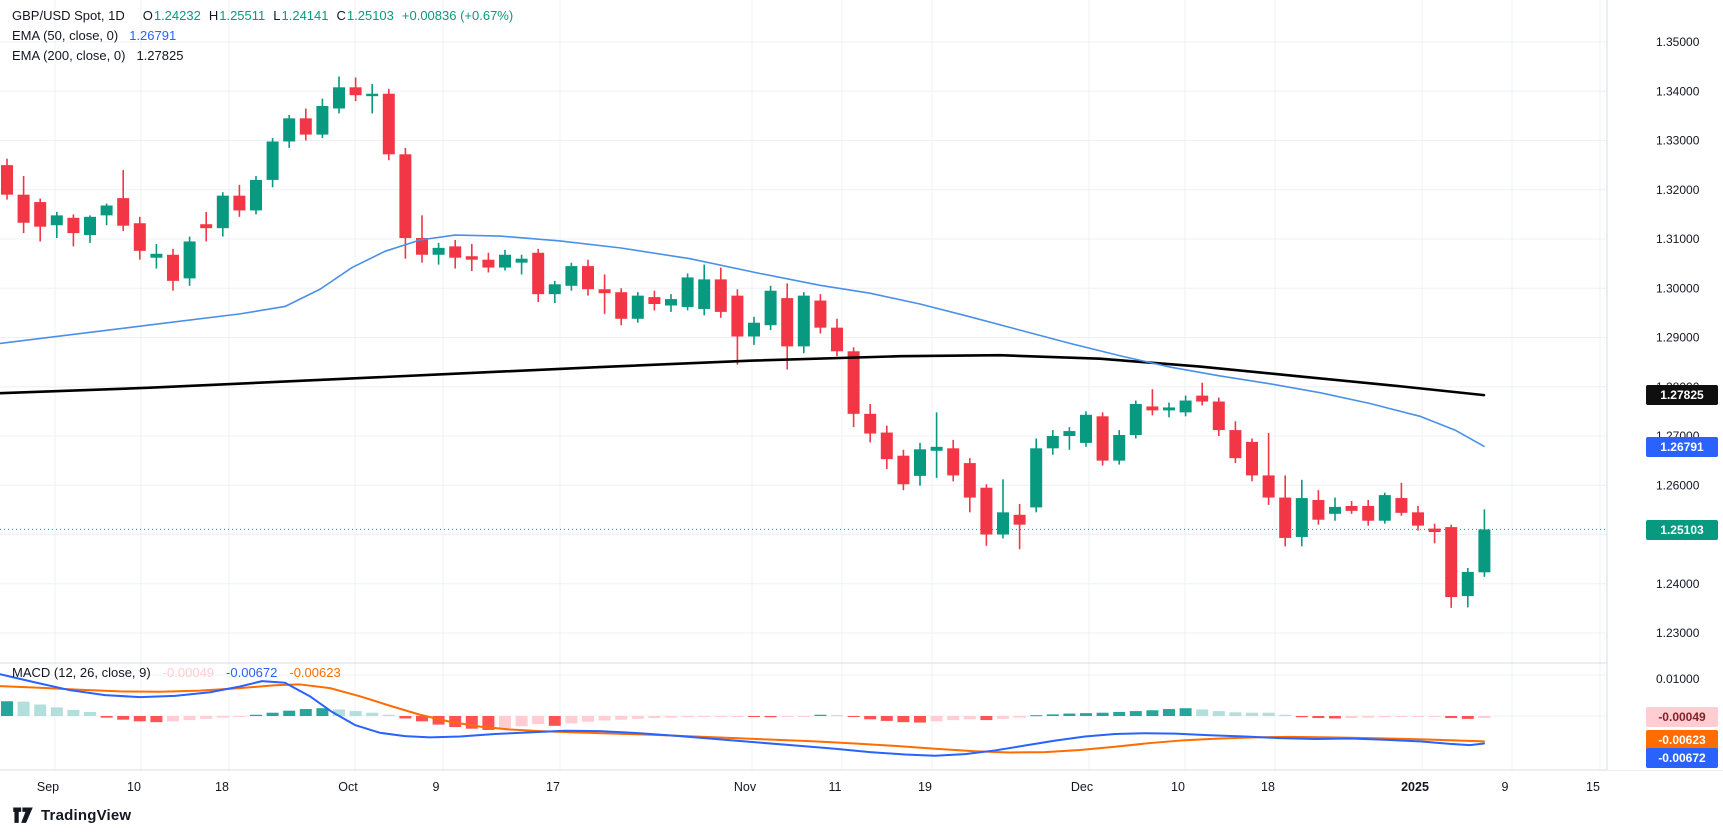  I want to click on tradingview-logo-icon, so click(23, 815).